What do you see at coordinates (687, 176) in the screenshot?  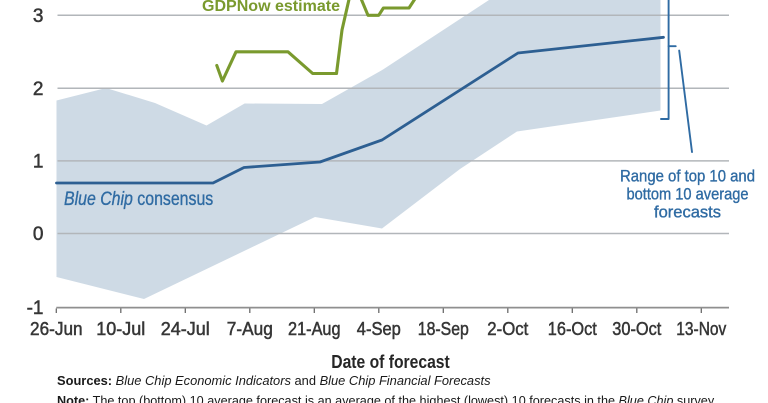 I see `svg-text: Range of top 10 and` at bounding box center [687, 176].